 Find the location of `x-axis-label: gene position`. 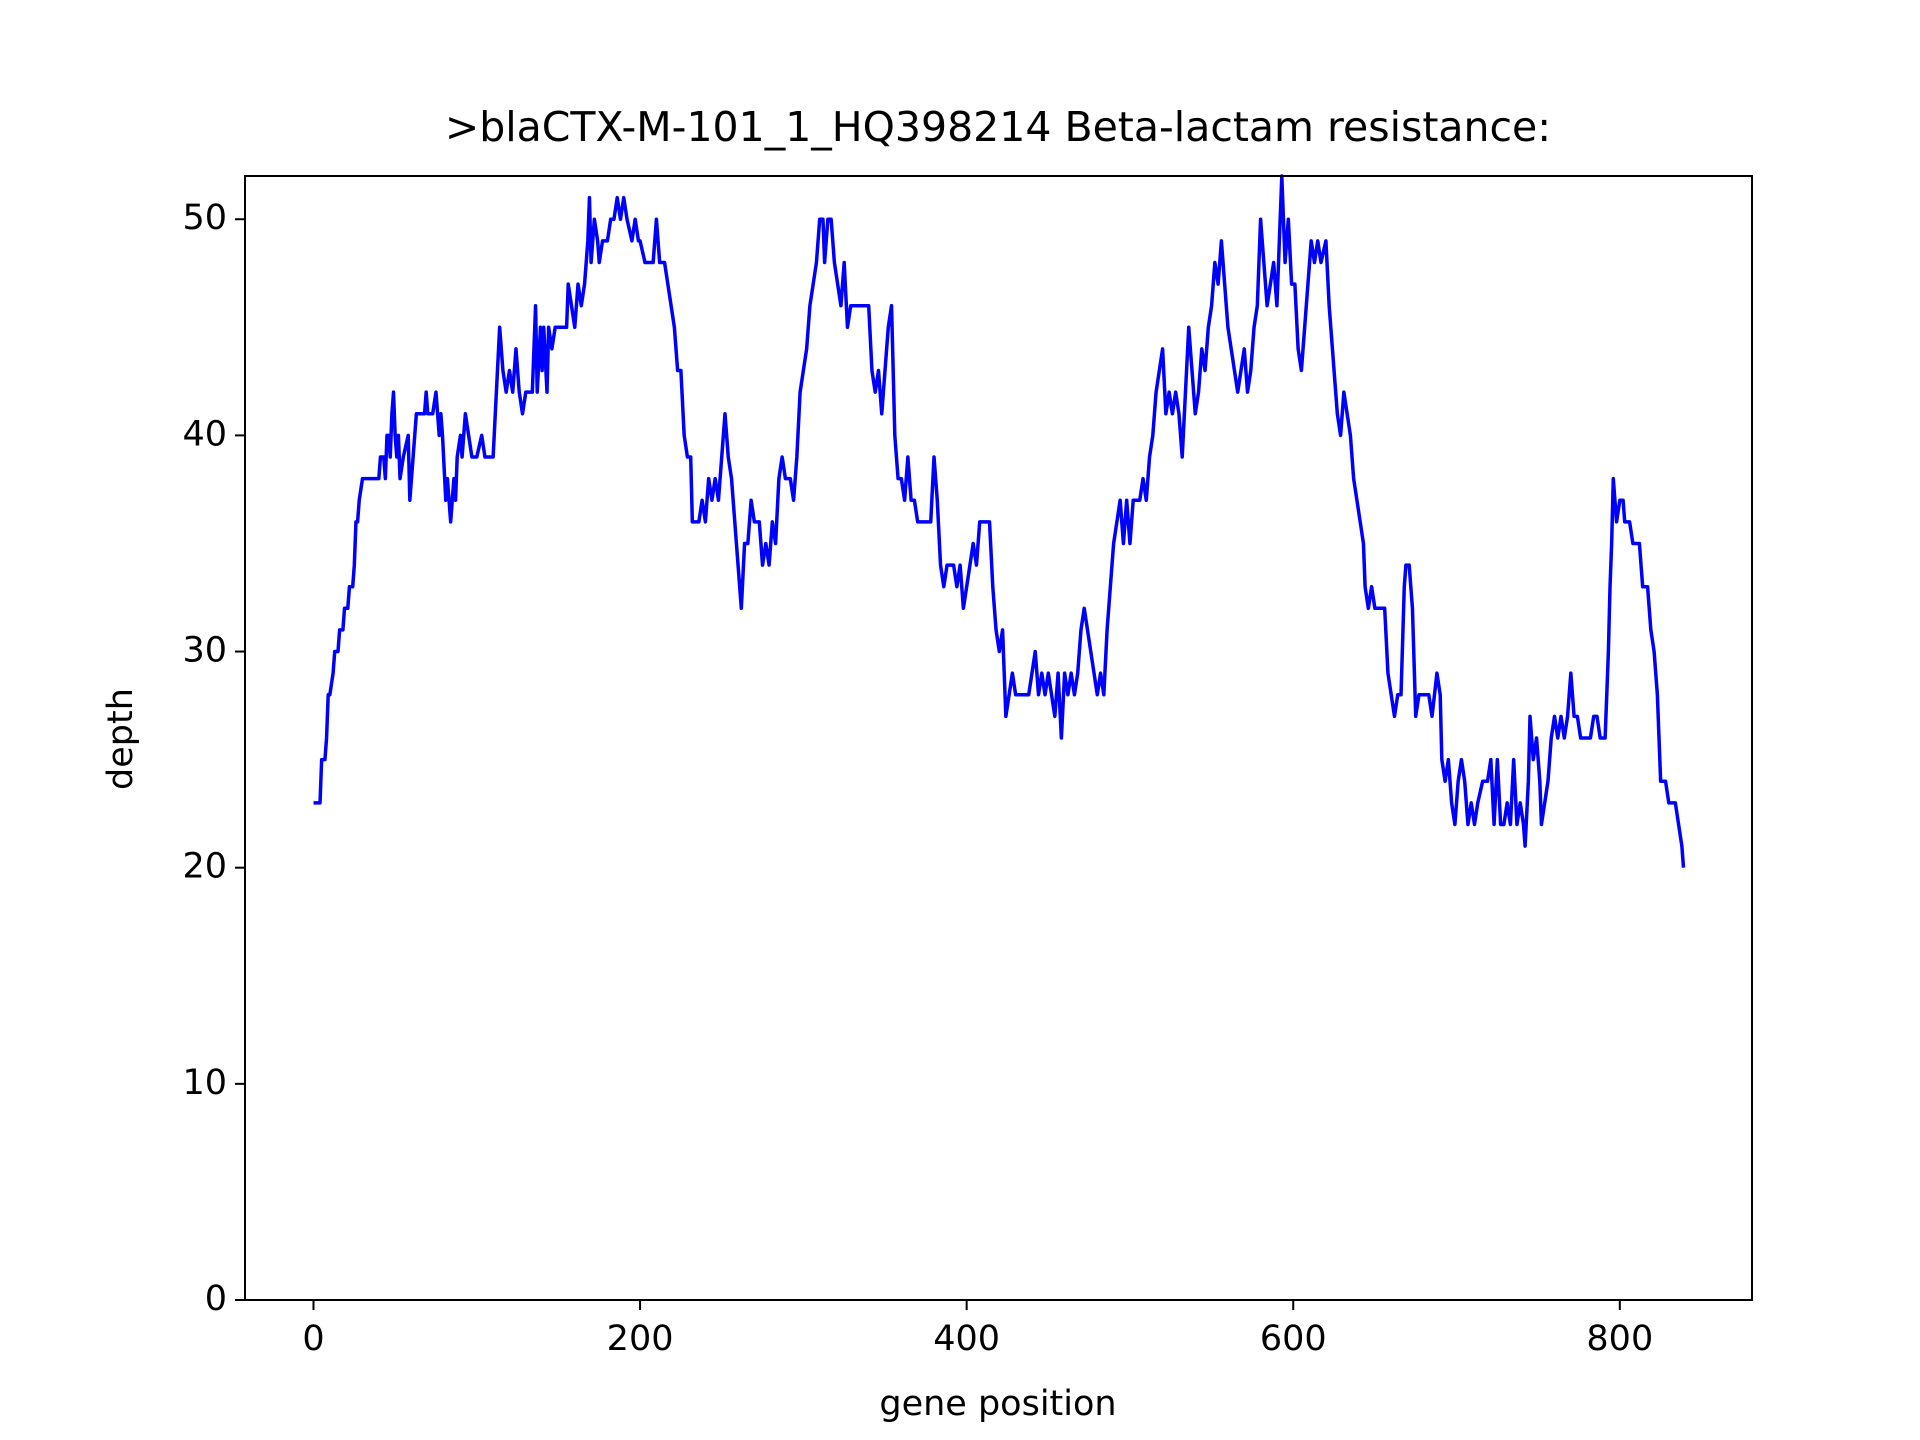

x-axis-label: gene position is located at coordinates (997, 1404).